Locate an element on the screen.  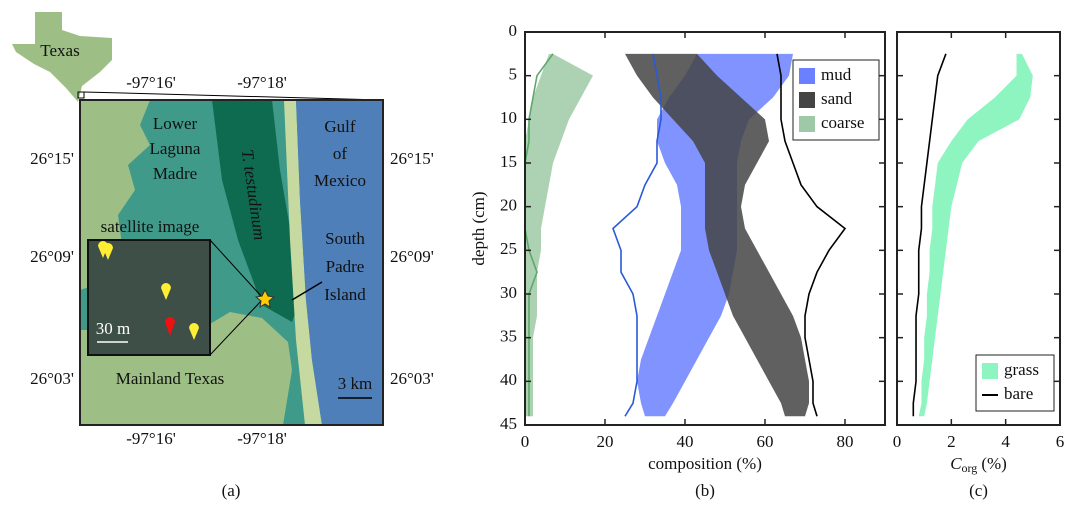
legend-label: bare is located at coordinates (1018, 393).